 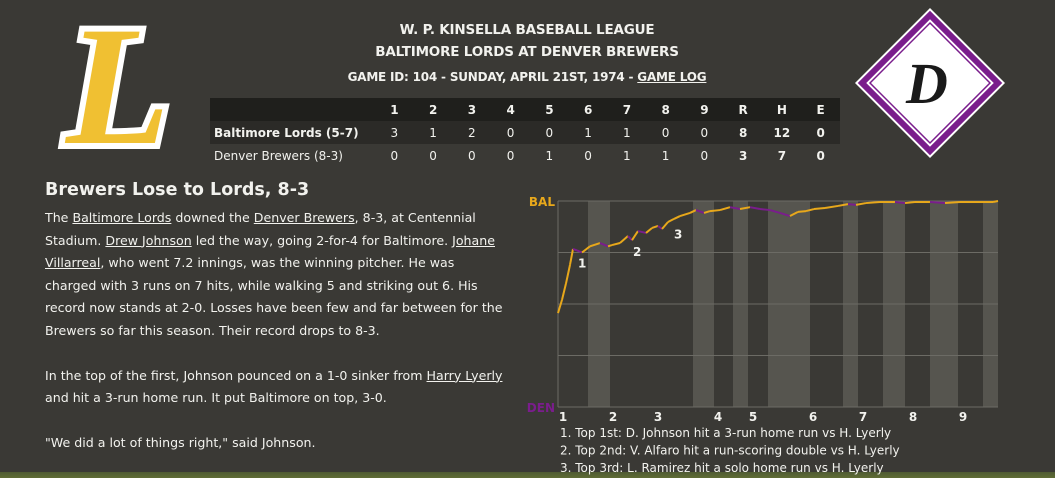 What do you see at coordinates (549, 109) in the screenshot?
I see `column-label: 5` at bounding box center [549, 109].